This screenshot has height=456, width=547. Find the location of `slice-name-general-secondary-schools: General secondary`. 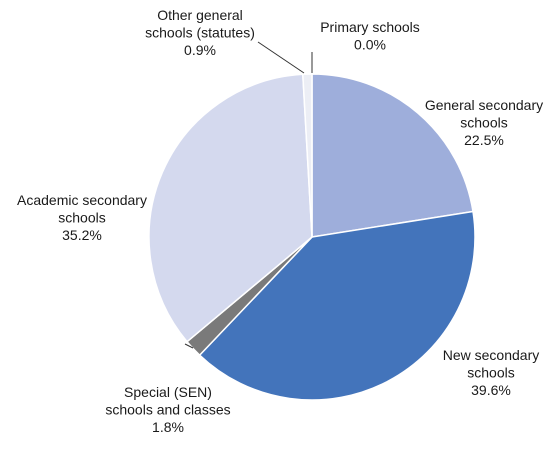

slice-name-general-secondary-schools: General secondary is located at coordinates (484, 105).